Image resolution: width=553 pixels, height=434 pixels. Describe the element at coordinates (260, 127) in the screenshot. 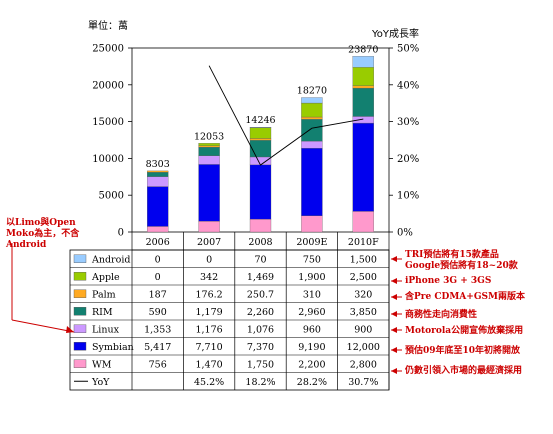

I see `bar-android-2008` at that location.